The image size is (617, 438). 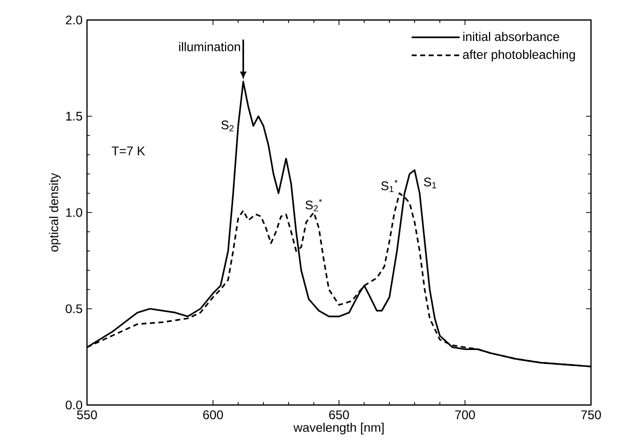 What do you see at coordinates (74, 212) in the screenshot?
I see `y-tick-label: 1.0` at bounding box center [74, 212].